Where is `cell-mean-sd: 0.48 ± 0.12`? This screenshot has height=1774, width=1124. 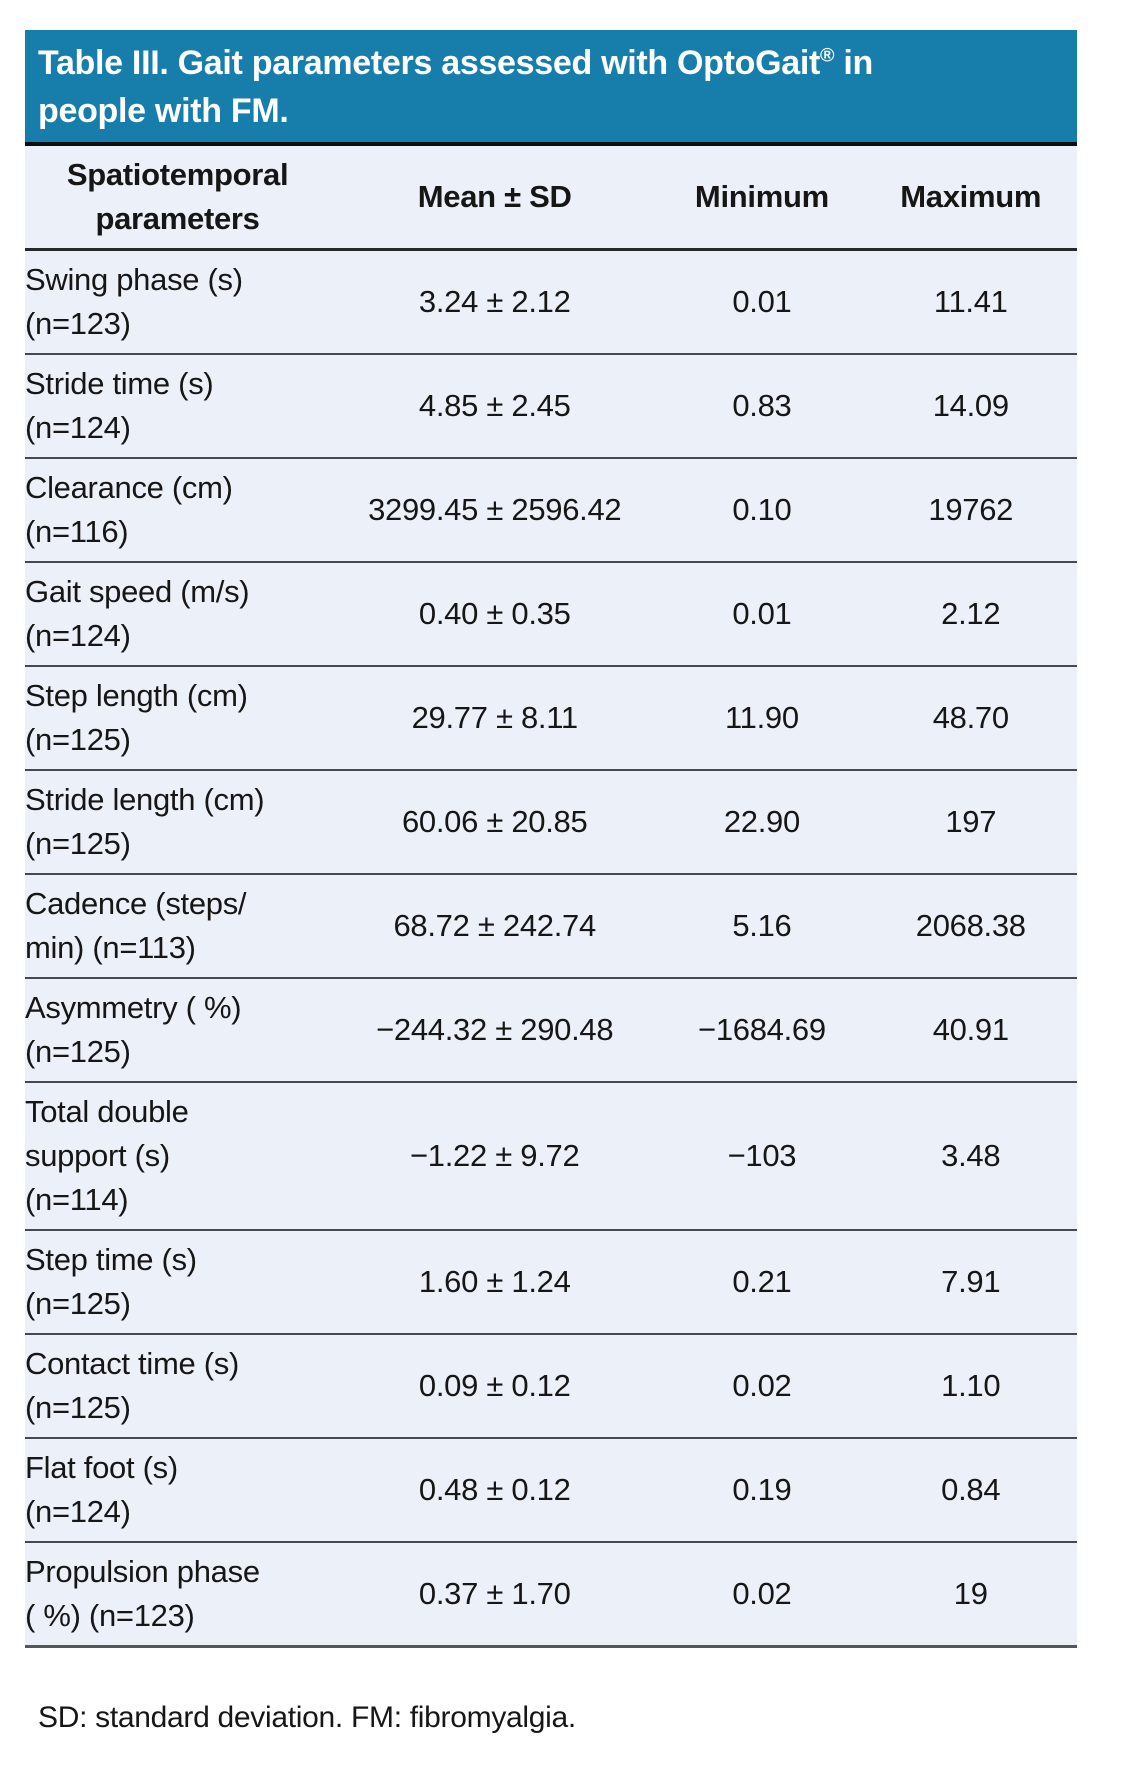
cell-mean-sd: 0.48 ± 0.12 is located at coordinates (494, 1489).